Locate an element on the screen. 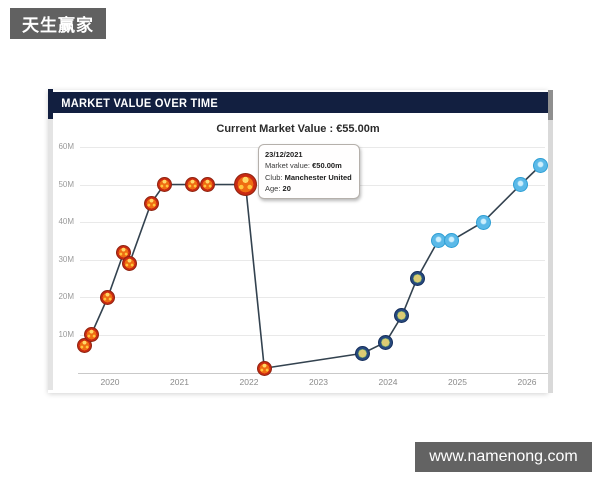 The image size is (600, 480). panel-left-border is located at coordinates (50, 254).